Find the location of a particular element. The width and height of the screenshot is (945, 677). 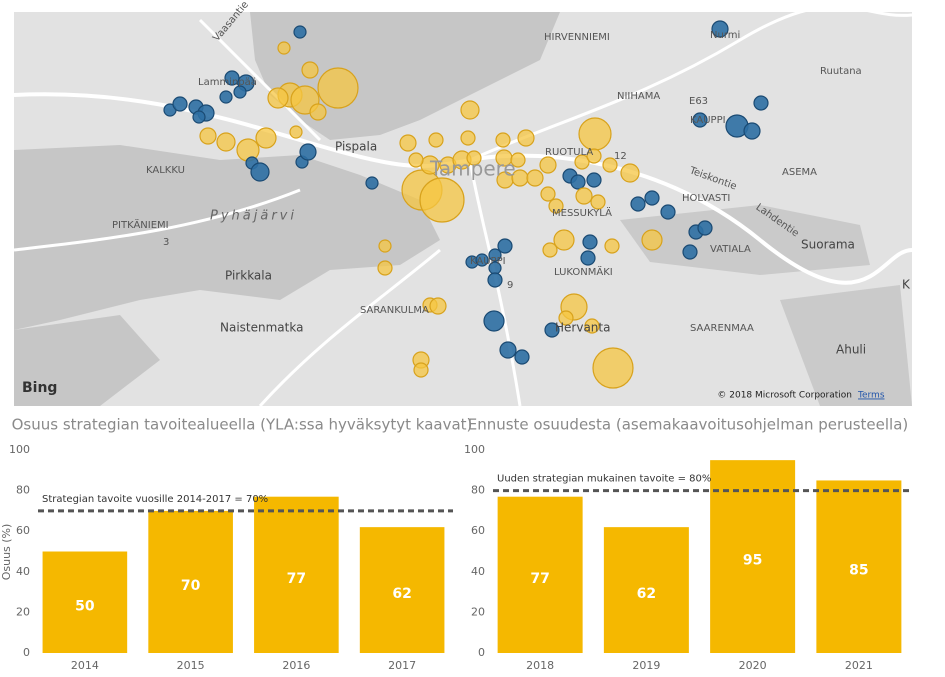

terms-link: Terms is located at coordinates (871, 396).